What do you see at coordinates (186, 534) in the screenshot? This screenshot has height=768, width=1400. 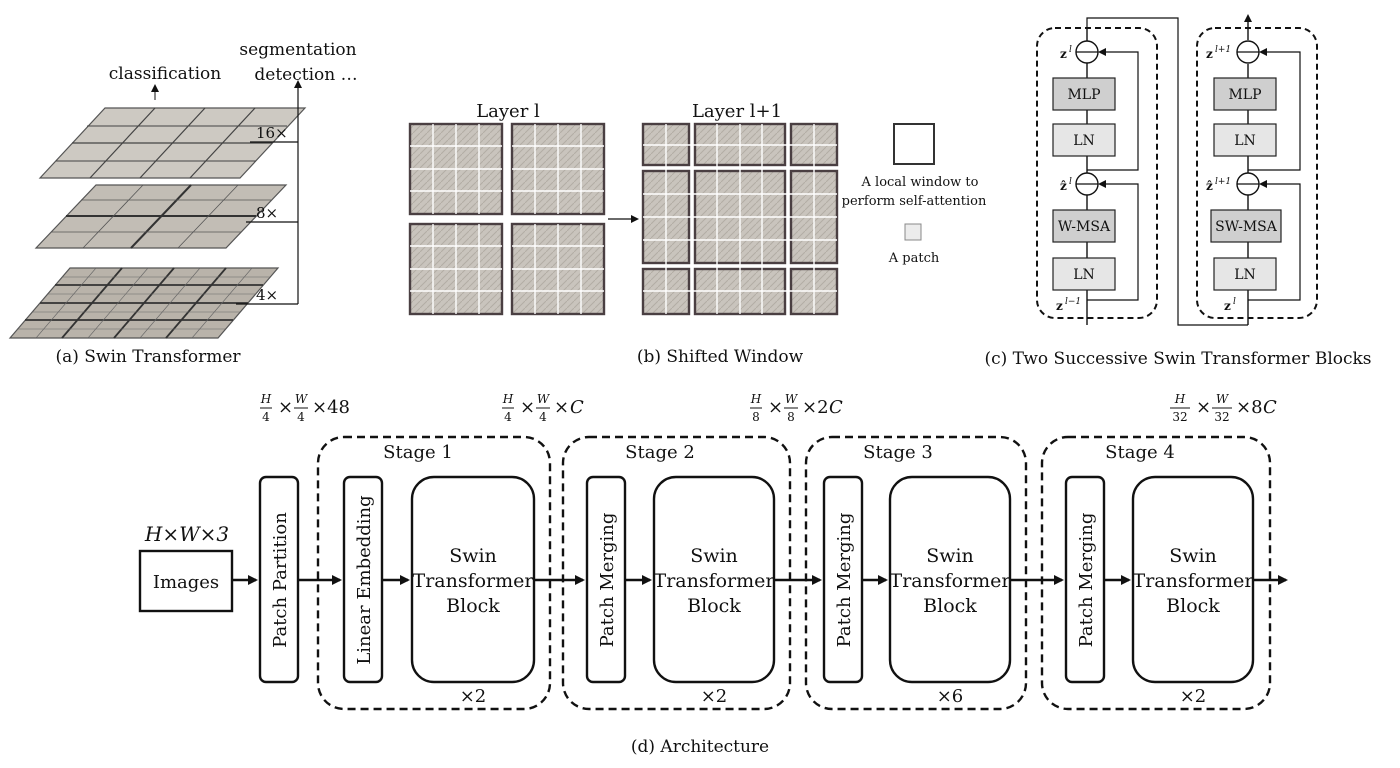 I see `input-dim-label: H×W×3` at bounding box center [186, 534].